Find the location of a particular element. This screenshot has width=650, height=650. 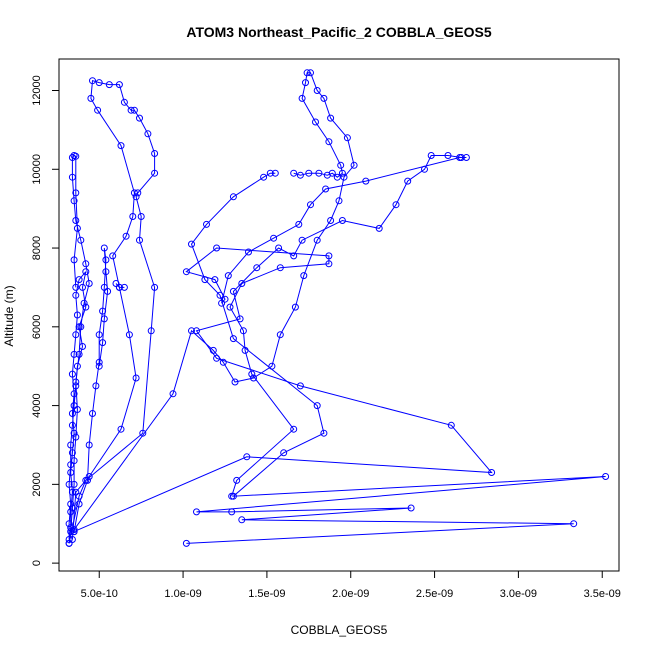

series-line is located at coordinates (80, 343).